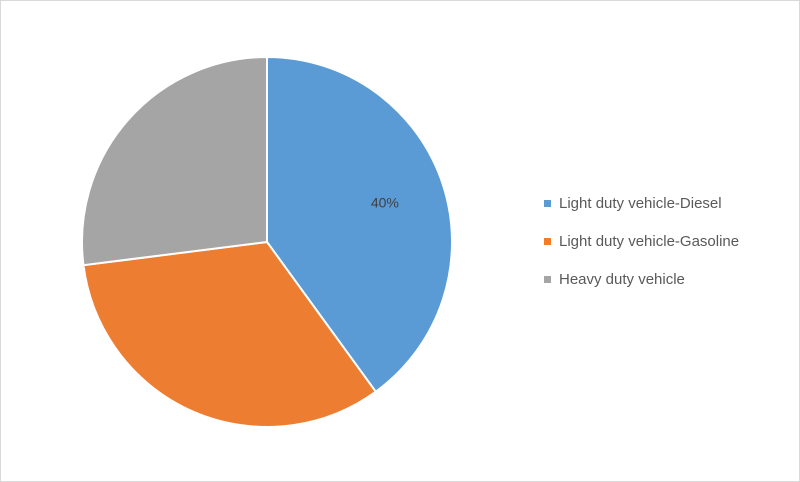 This screenshot has width=800, height=482. I want to click on legend-swatch-heavy-duty, so click(547, 279).